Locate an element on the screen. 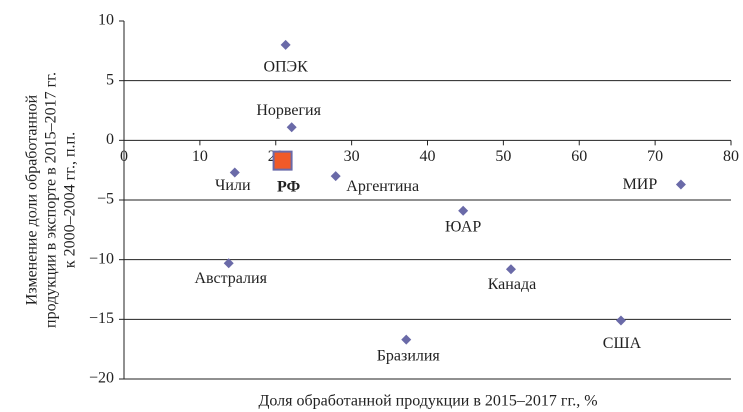  x-tick-label: 50 is located at coordinates (503, 156).